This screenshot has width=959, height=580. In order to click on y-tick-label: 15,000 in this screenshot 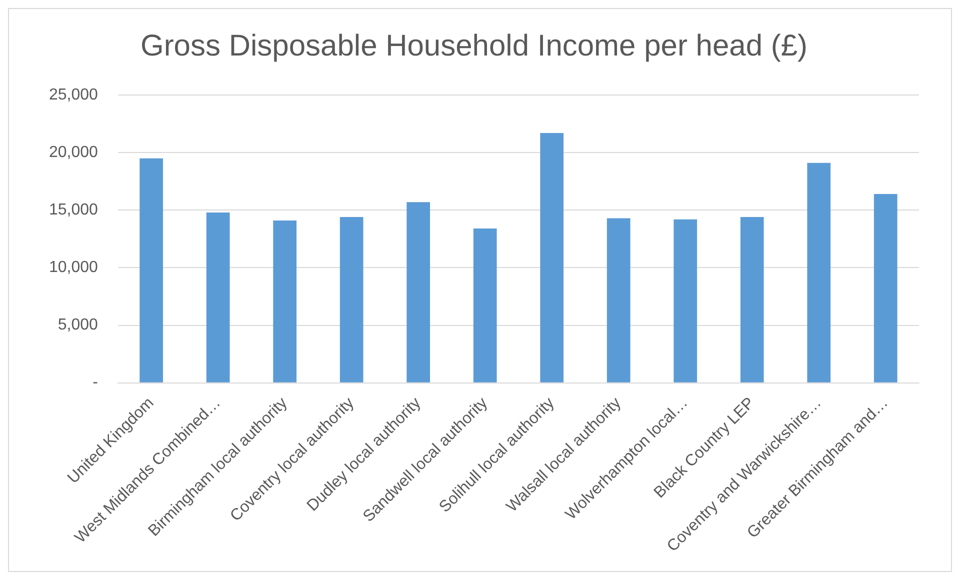, I will do `click(73, 210)`.